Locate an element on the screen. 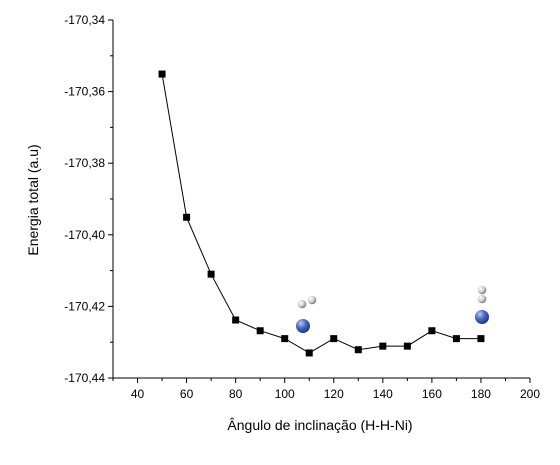 The height and width of the screenshot is (465, 560). y-tick-label: -170,44 is located at coordinates (84, 378).